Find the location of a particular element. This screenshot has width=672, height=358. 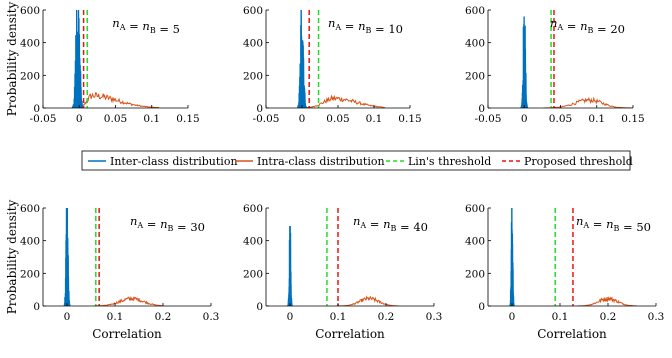

legend-label-inter: Inter-class distribution is located at coordinates (174, 161).